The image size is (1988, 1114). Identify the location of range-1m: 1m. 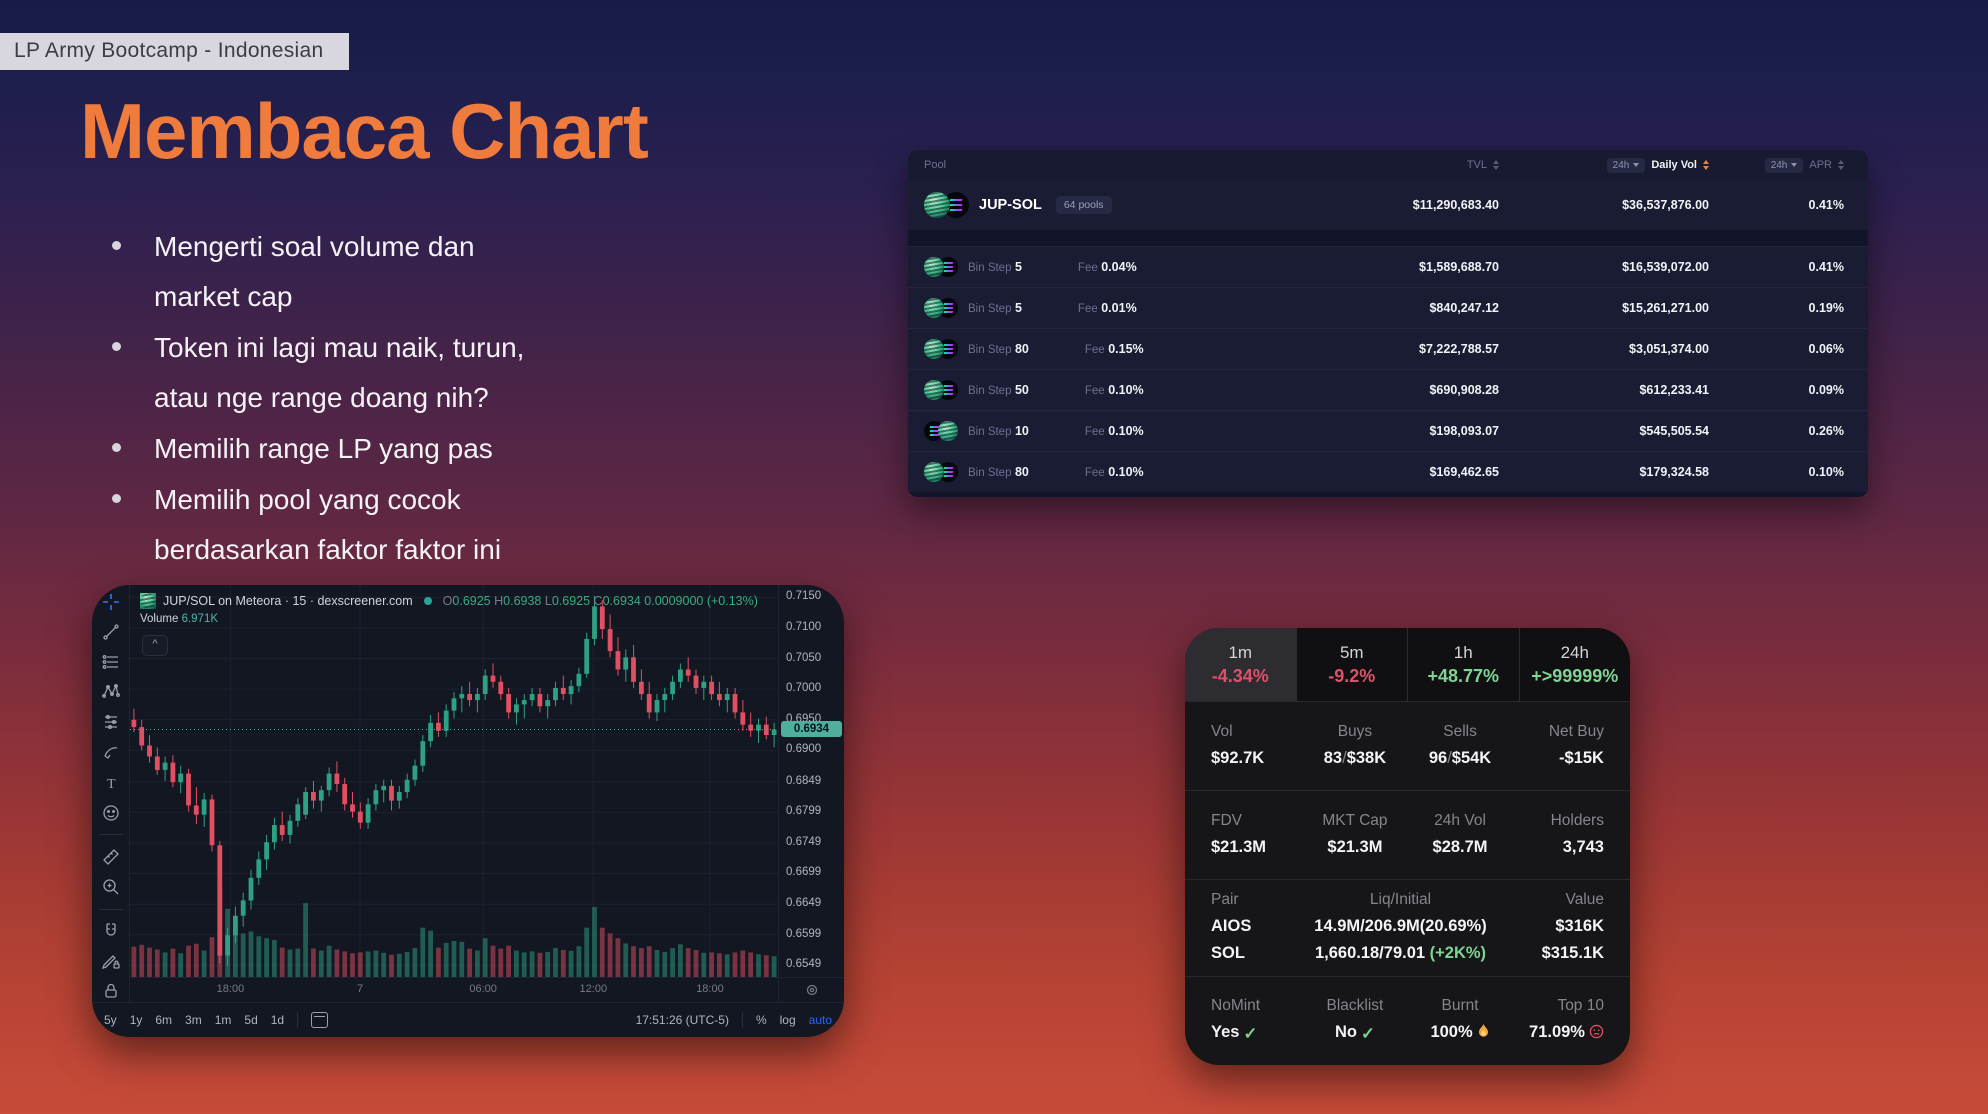
(223, 1020).